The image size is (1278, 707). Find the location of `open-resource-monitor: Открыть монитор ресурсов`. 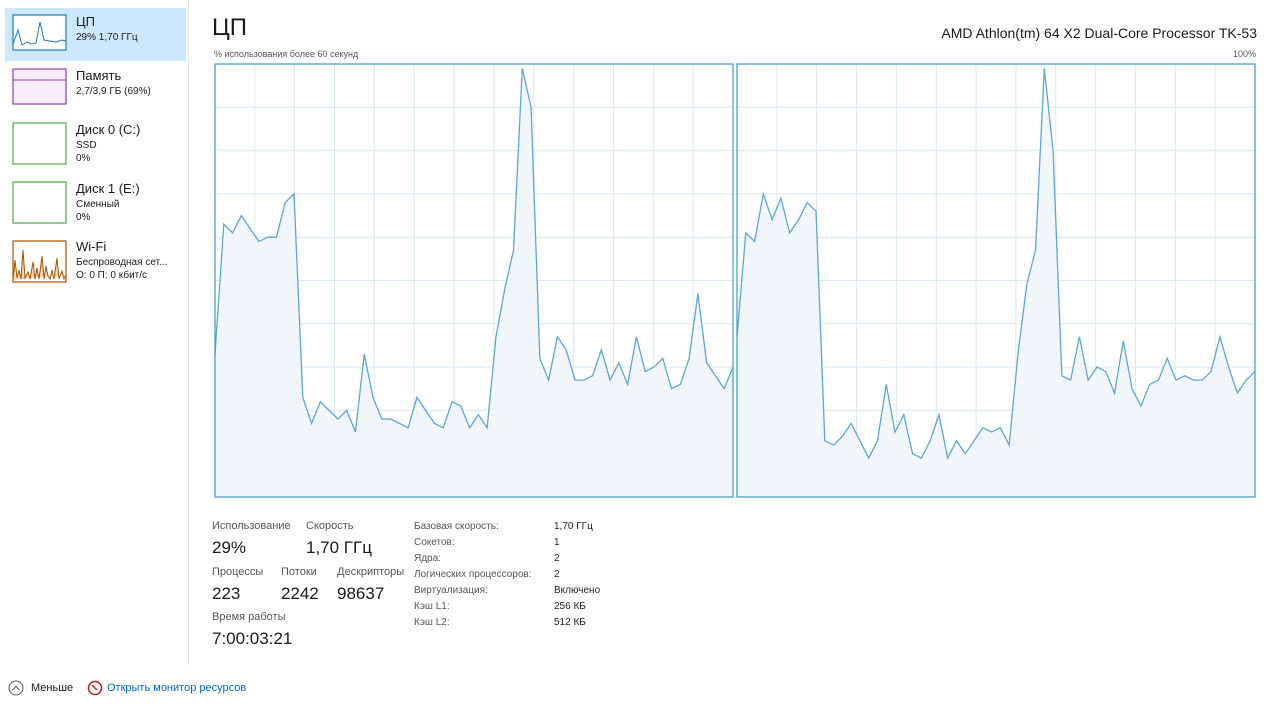

open-resource-monitor: Открыть монитор ресурсов is located at coordinates (177, 688).